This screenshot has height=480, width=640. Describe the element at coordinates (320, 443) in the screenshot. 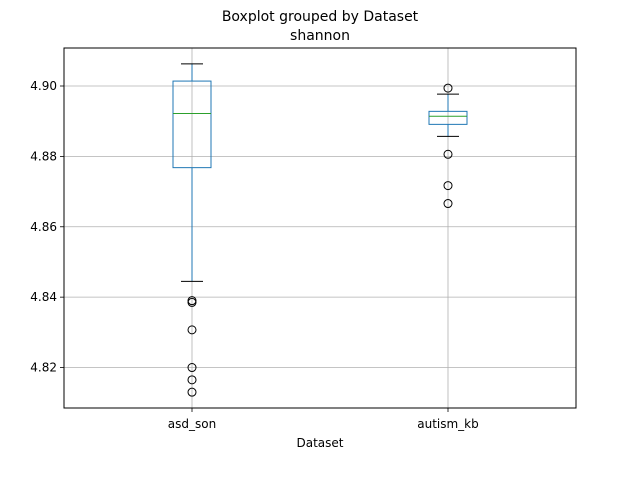

I see `x-axis-label: Dataset` at that location.